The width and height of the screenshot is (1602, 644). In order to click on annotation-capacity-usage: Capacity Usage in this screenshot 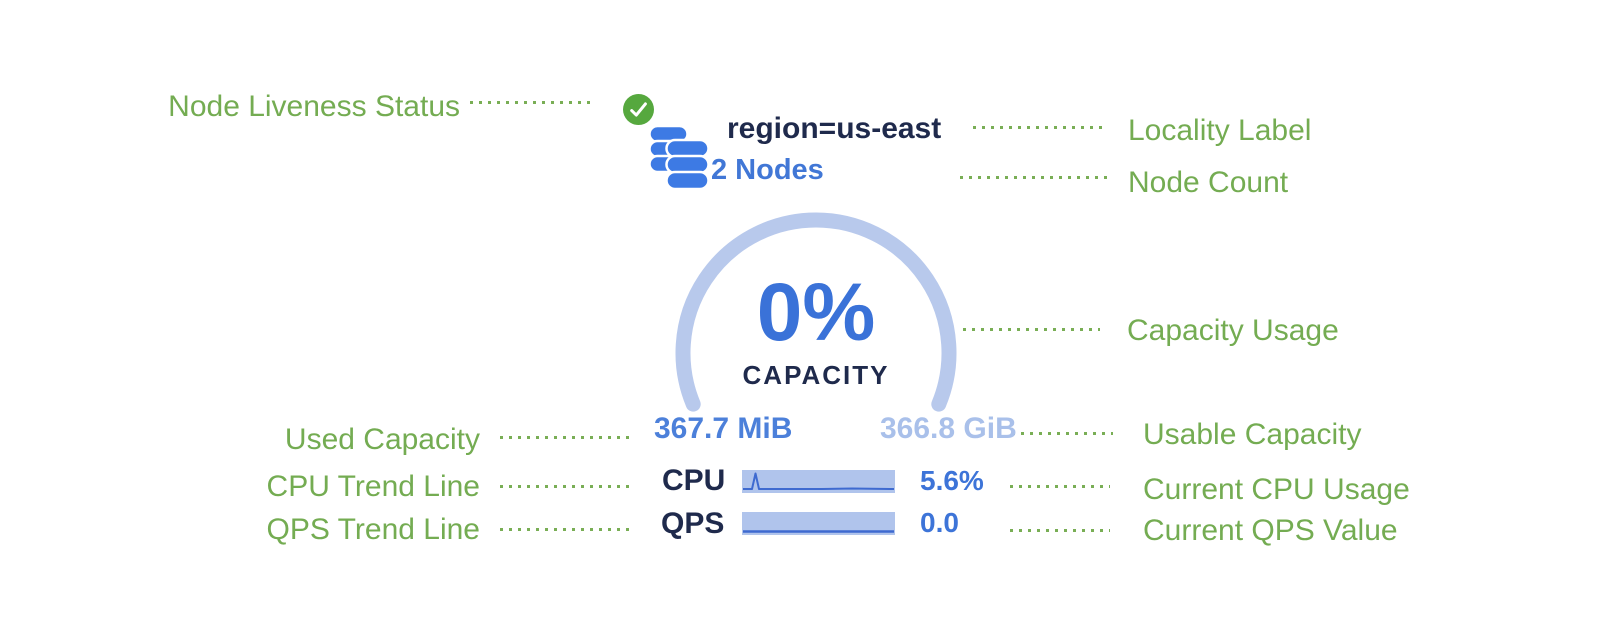, I will do `click(1233, 330)`.